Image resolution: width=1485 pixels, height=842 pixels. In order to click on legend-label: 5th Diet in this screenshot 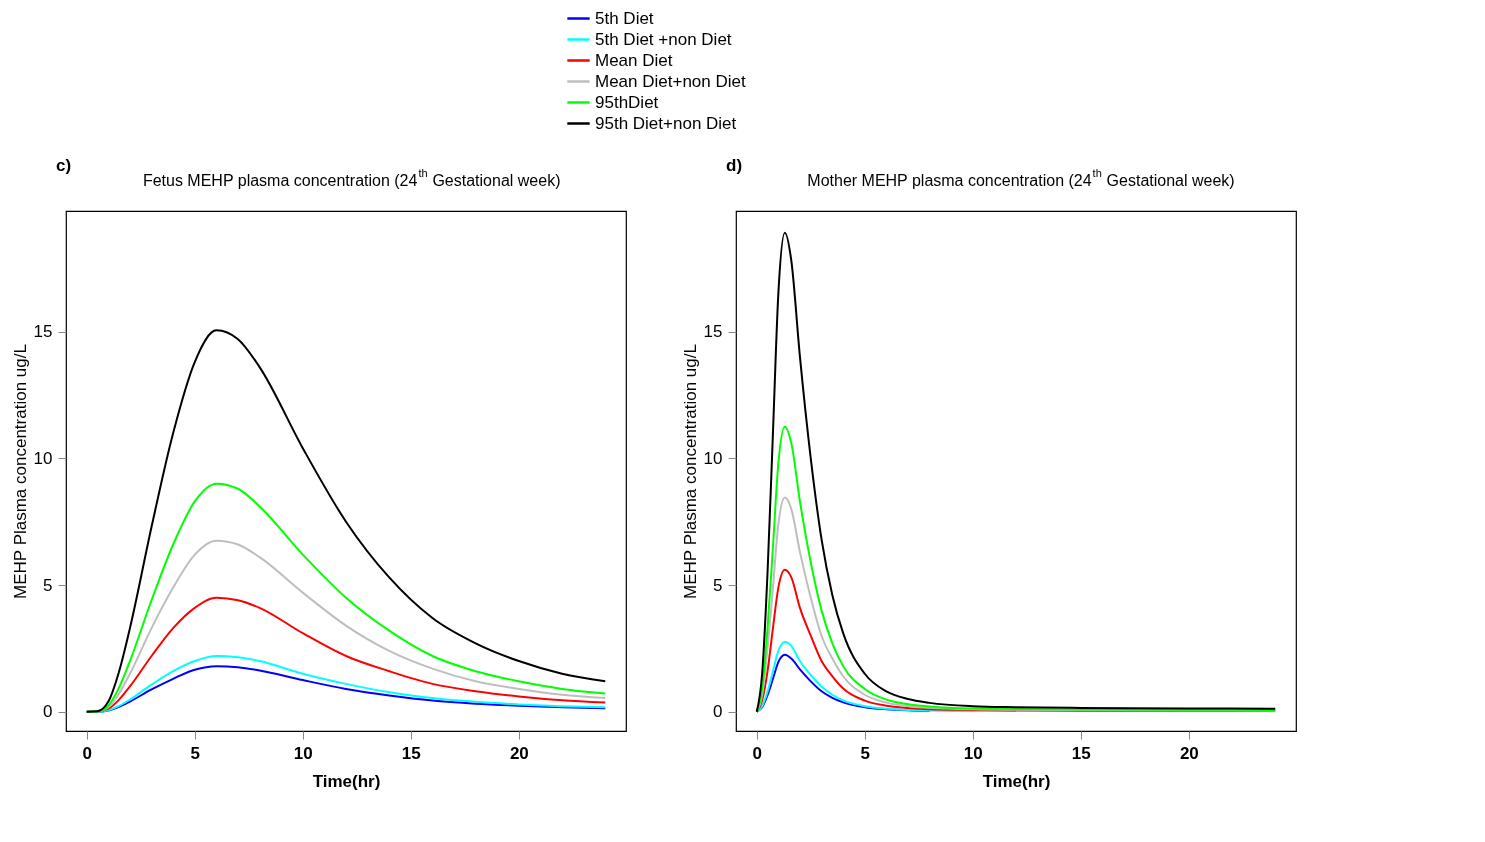, I will do `click(624, 18)`.